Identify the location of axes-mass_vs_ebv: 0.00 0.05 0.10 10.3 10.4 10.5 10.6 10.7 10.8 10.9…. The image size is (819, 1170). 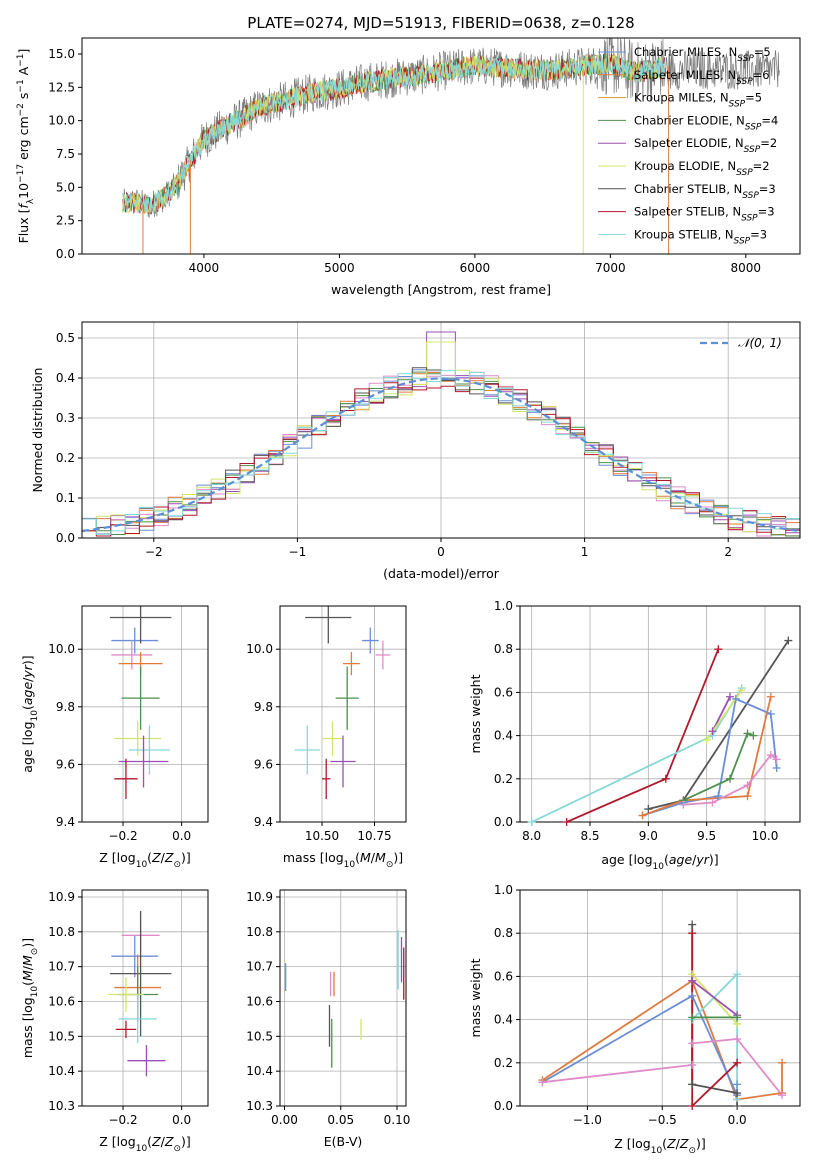
(328, 1019).